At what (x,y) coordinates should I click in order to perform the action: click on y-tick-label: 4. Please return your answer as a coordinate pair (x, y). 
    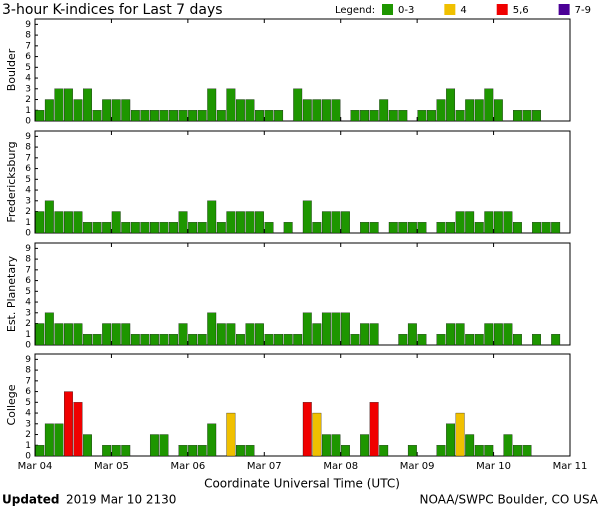
    Looking at the image, I should click on (28, 303).